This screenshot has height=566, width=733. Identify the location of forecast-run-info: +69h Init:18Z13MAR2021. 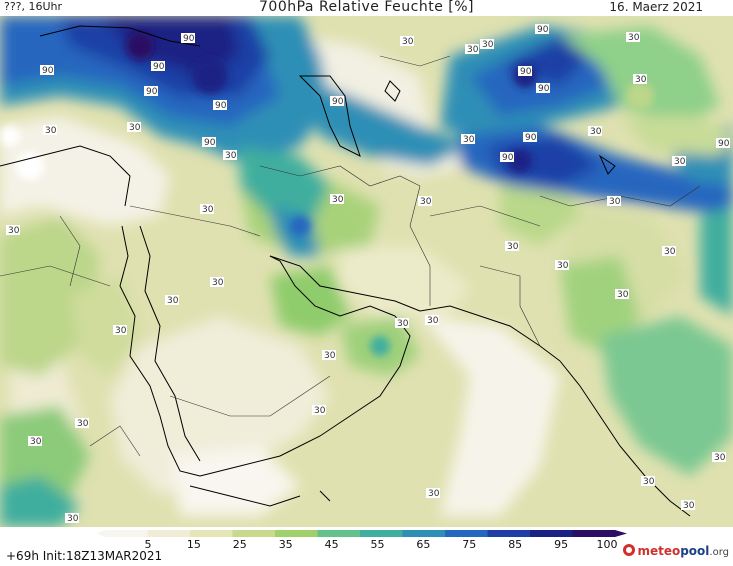
(84, 556).